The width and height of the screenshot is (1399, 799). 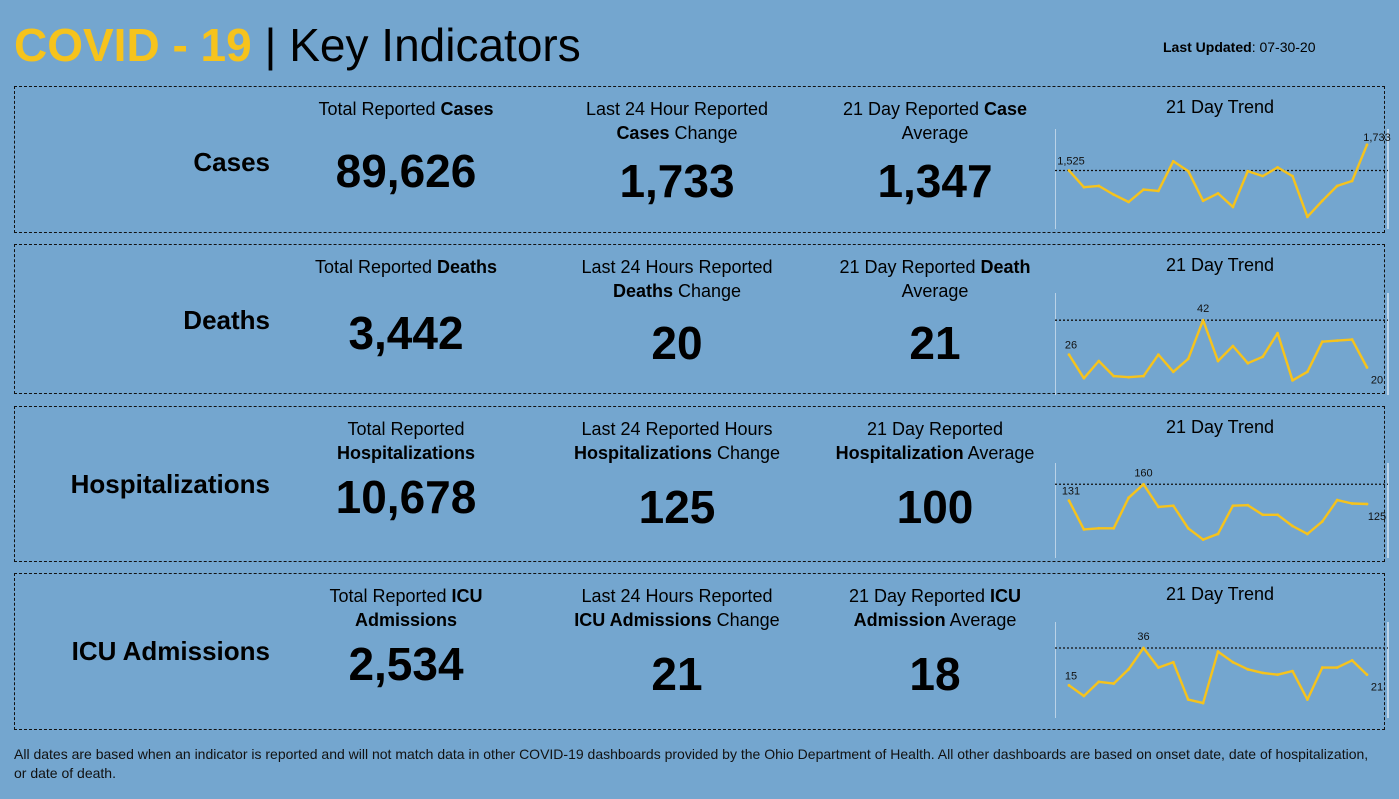 I want to click on title-brand: COVID - 19, so click(x=133, y=45).